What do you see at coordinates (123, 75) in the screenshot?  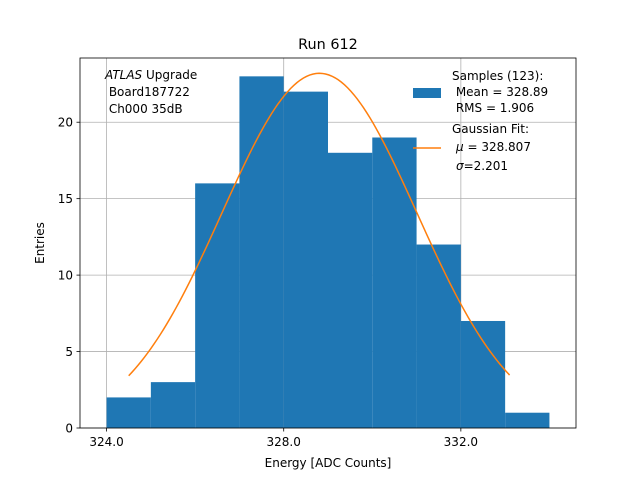 I see `annotation-atlas: ATLAS` at bounding box center [123, 75].